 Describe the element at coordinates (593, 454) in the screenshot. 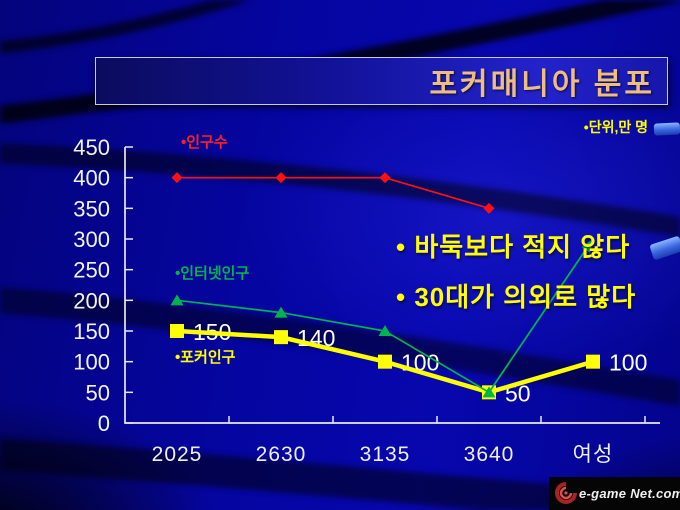

I see `x-axis-label: 여성` at that location.